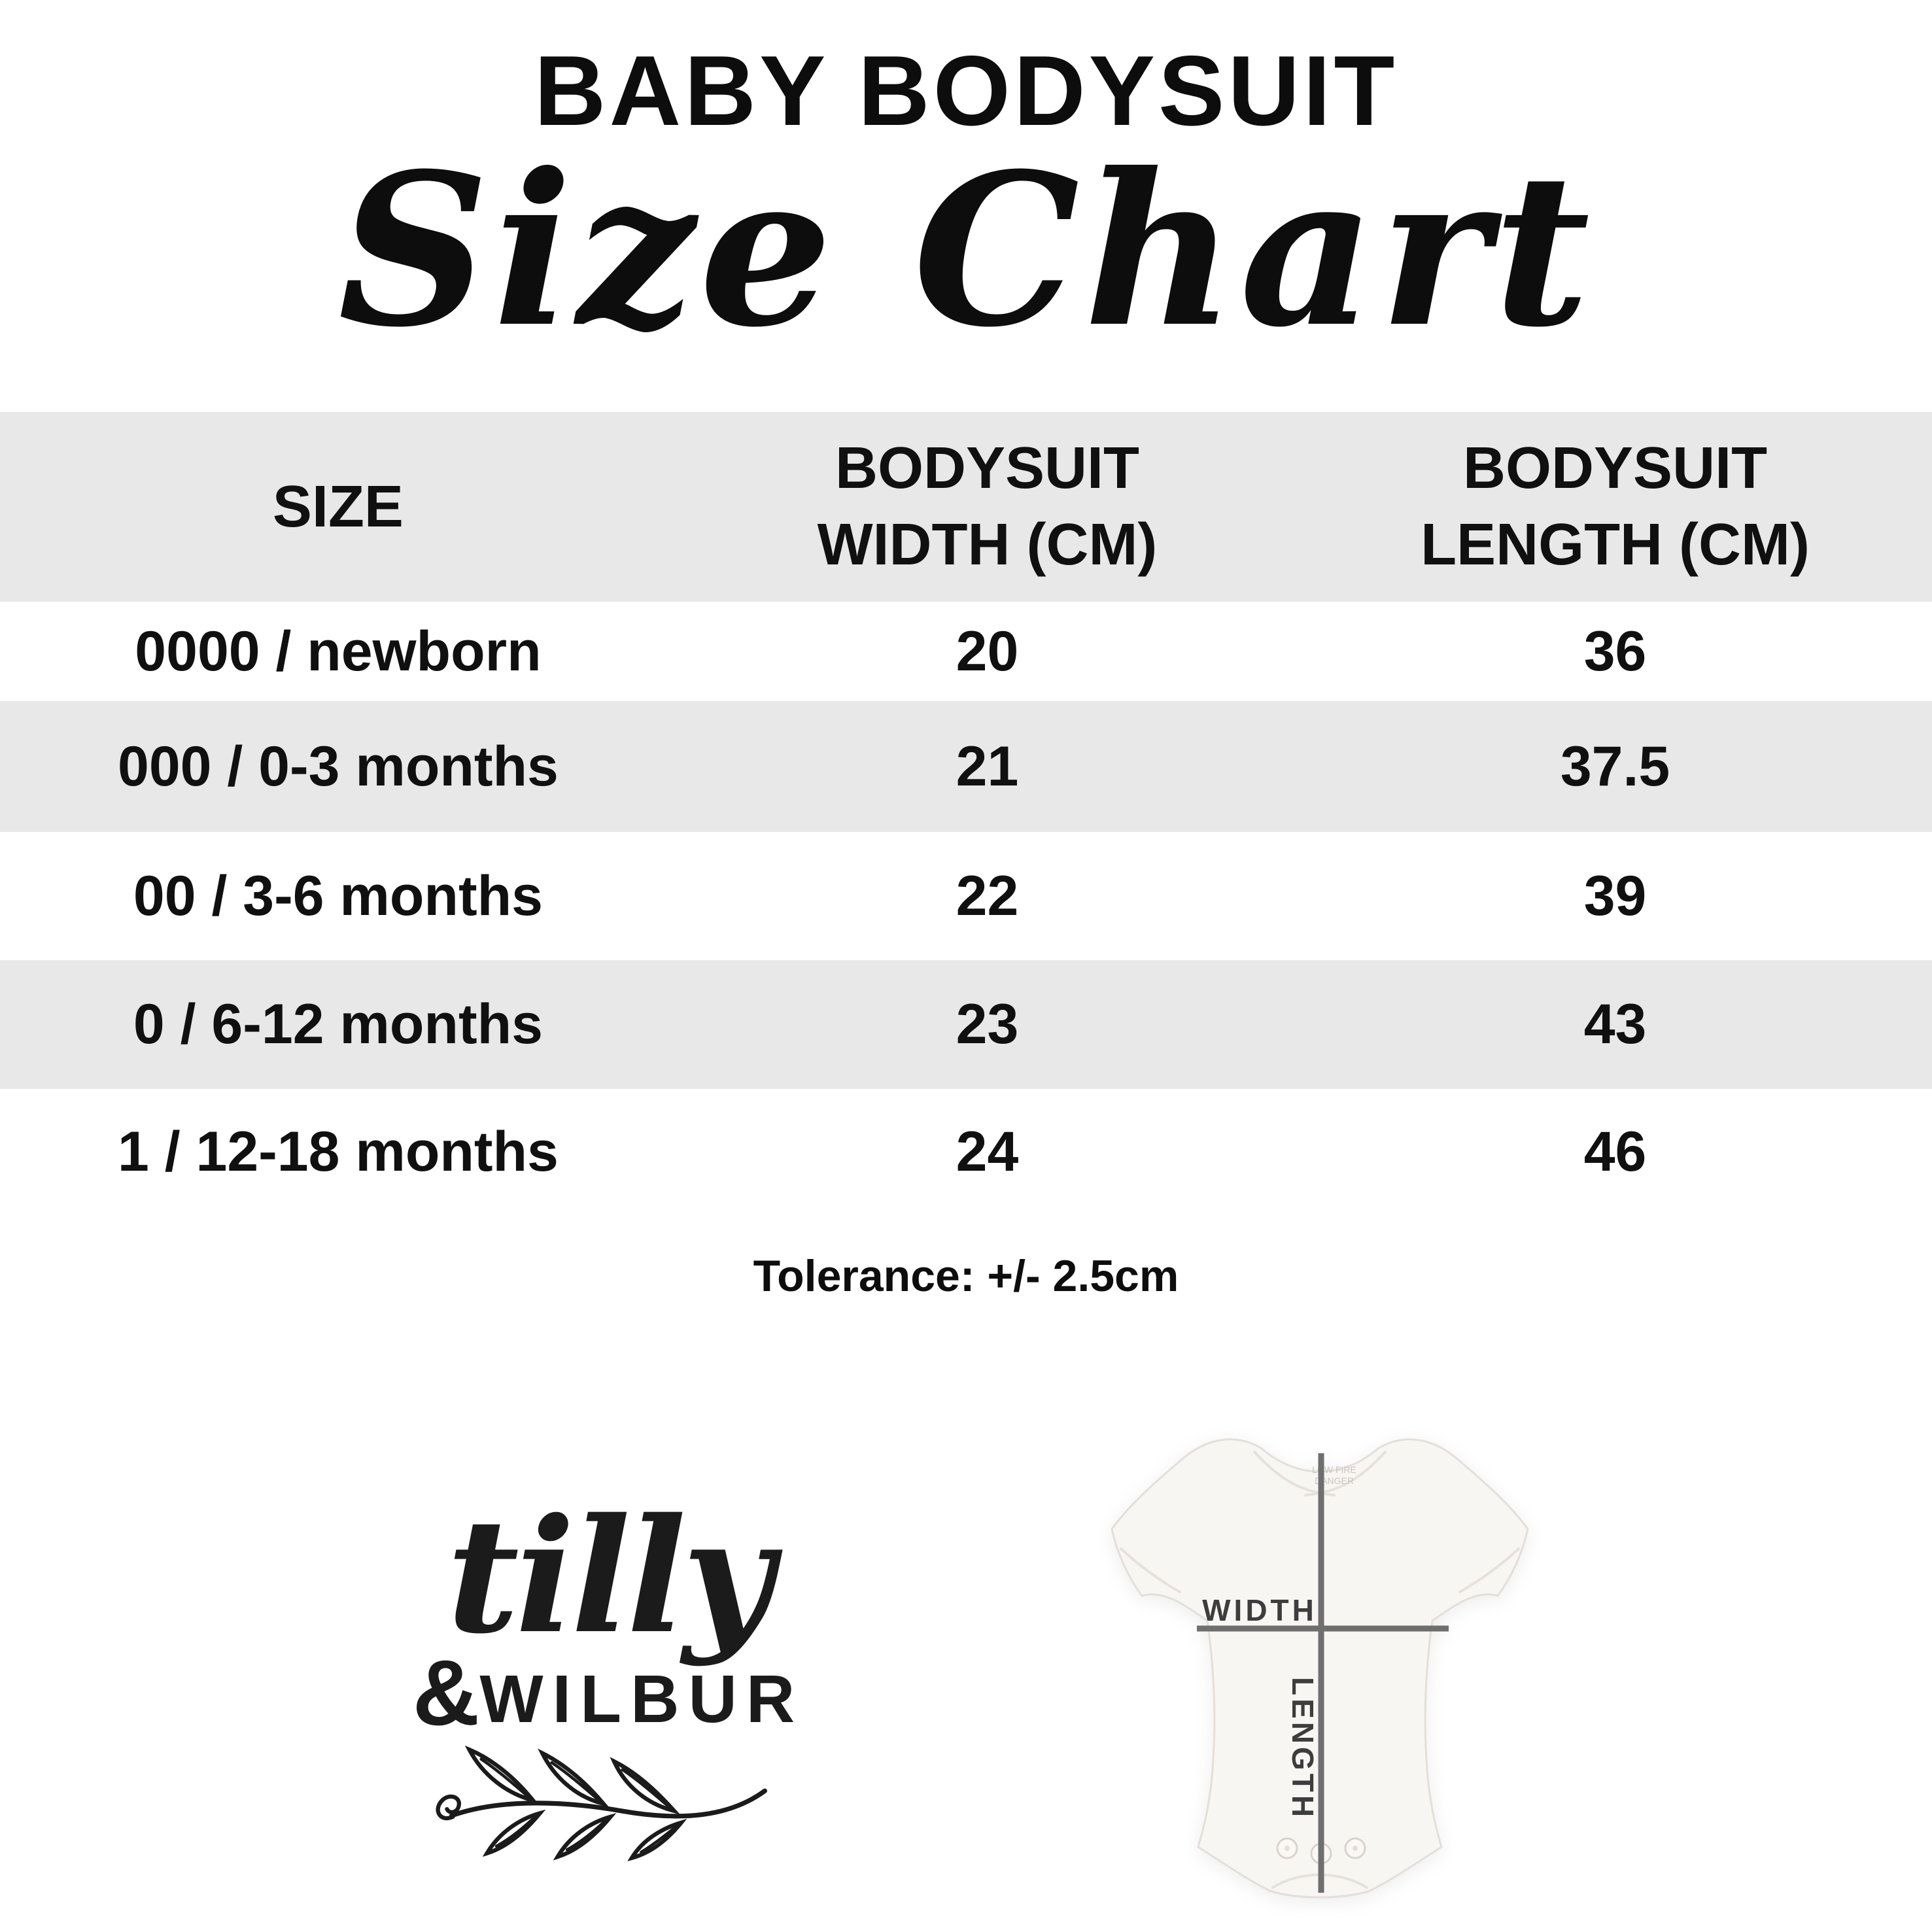 The width and height of the screenshot is (1932, 1932). What do you see at coordinates (966, 250) in the screenshot?
I see `page-subtitle-script: Size Chart` at bounding box center [966, 250].